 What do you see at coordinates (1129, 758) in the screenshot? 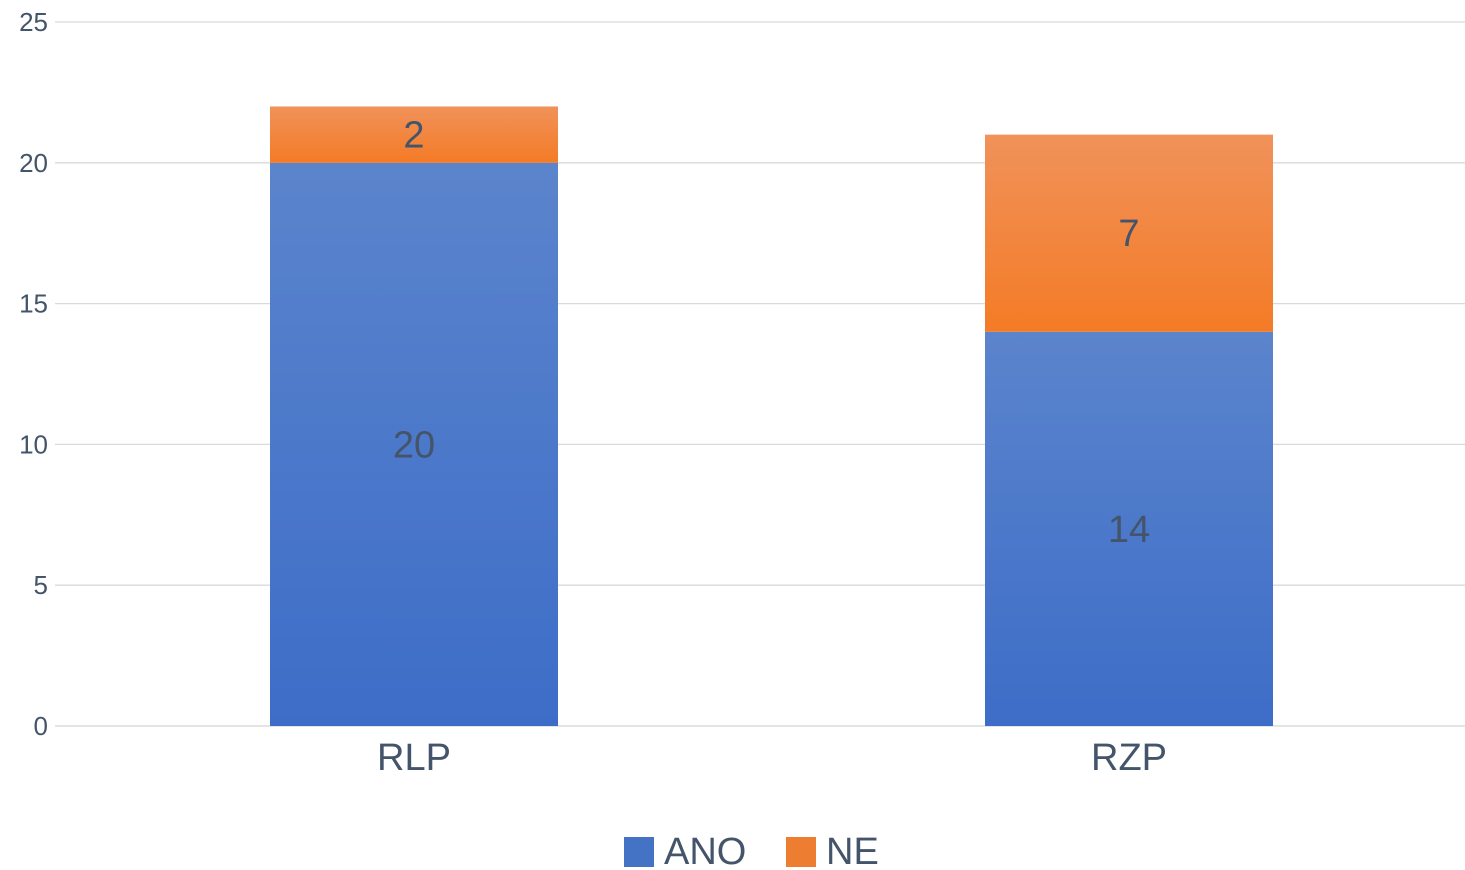
I see `x-category-label-rzp: RZP` at bounding box center [1129, 758].